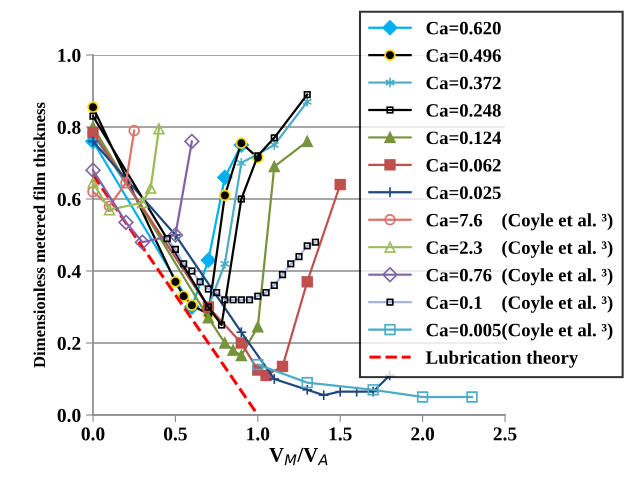 Image resolution: width=632 pixels, height=478 pixels. I want to click on x-tick-label: 1.5, so click(341, 434).